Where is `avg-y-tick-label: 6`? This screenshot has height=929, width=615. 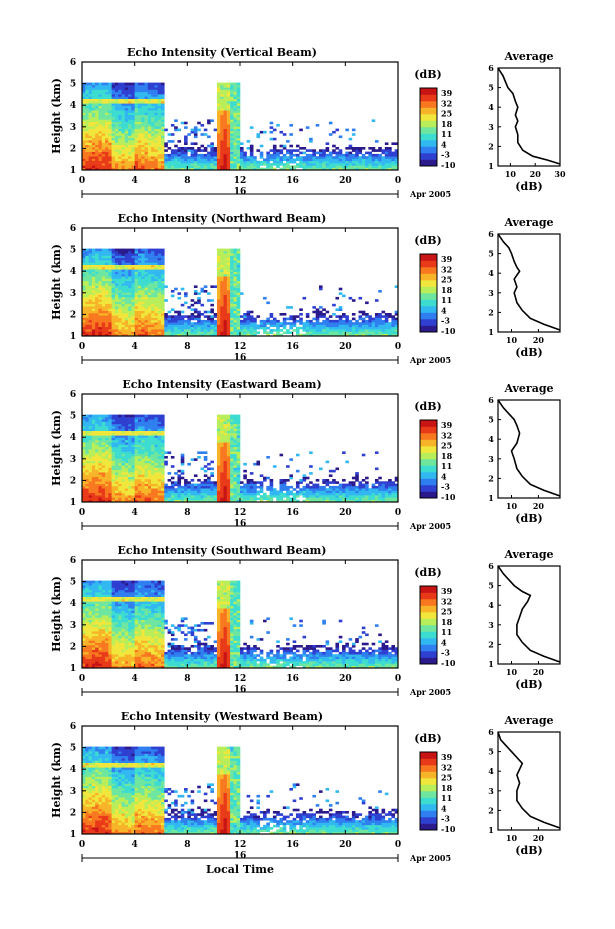
avg-y-tick-label: 6 is located at coordinates (491, 234).